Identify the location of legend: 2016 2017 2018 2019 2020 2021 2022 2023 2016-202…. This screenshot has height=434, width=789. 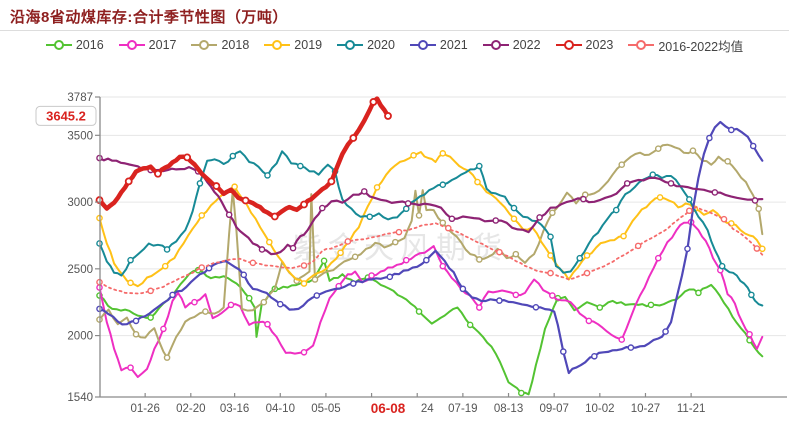
(394, 45).